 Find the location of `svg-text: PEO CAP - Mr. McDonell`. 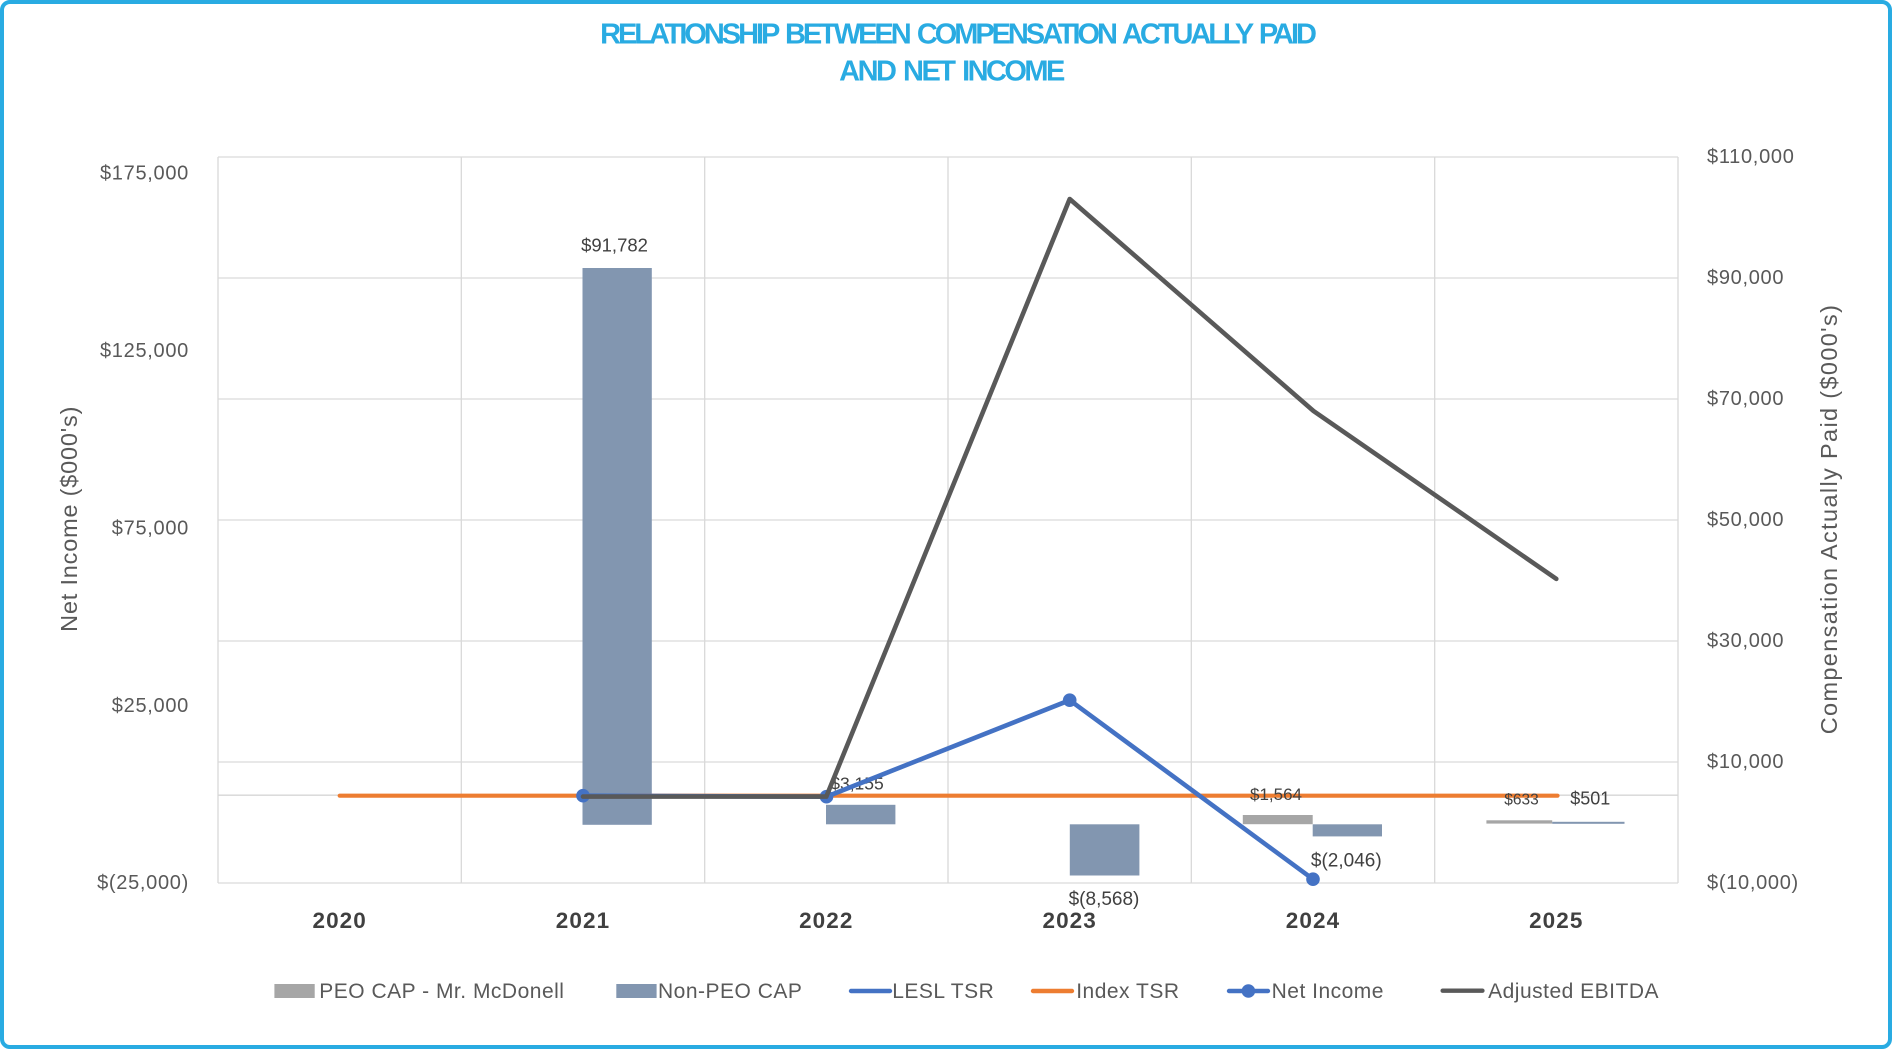

svg-text: PEO CAP - Mr. McDonell is located at coordinates (441, 991).